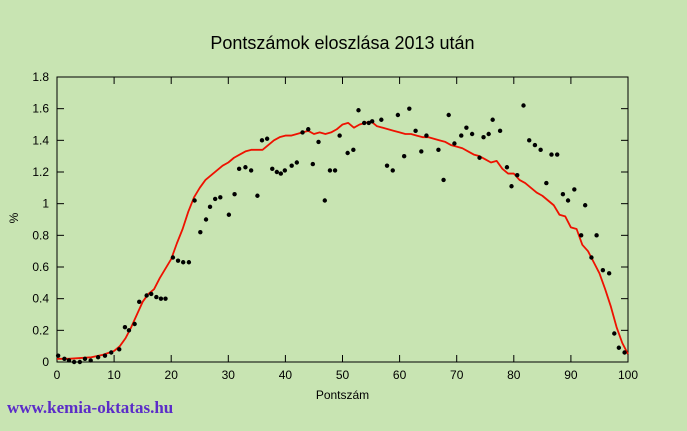 The image size is (687, 431). What do you see at coordinates (40, 330) in the screenshot?
I see `y-tick-label: 0.2` at bounding box center [40, 330].